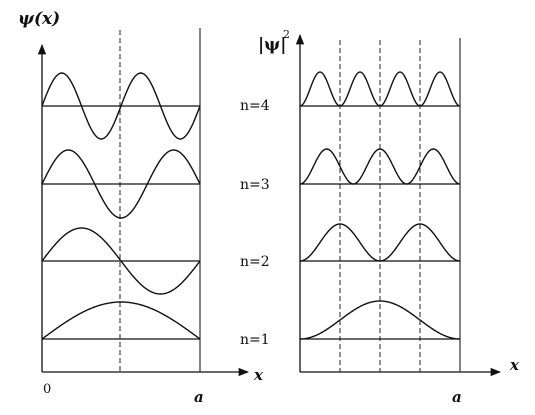 The image size is (535, 415). What do you see at coordinates (380, 166) in the screenshot?
I see `density-curve-n3` at bounding box center [380, 166].